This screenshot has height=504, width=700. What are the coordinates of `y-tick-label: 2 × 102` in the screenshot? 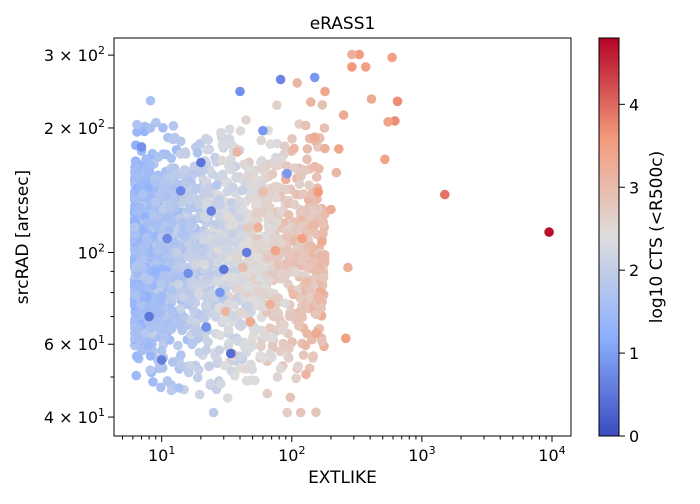 It's located at (74, 127).